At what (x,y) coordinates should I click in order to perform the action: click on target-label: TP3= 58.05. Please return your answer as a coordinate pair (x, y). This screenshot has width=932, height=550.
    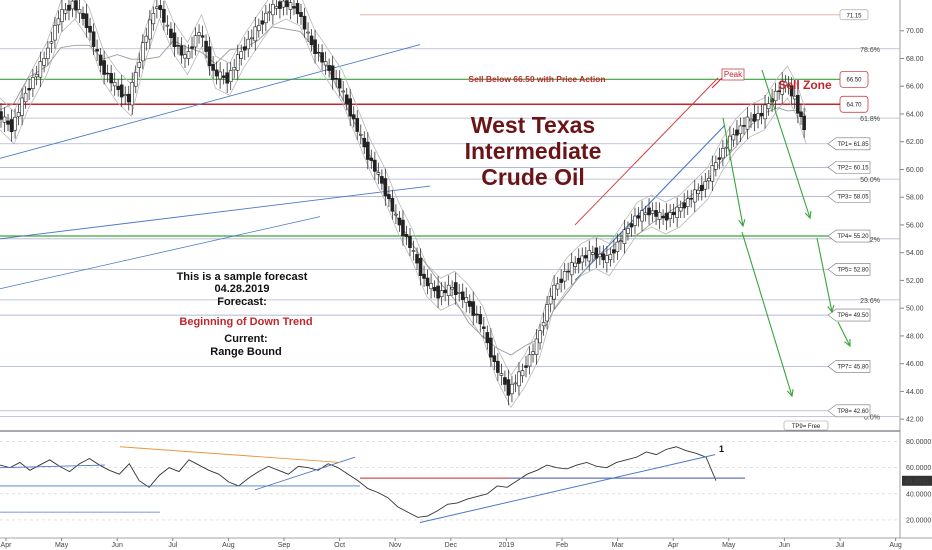
    Looking at the image, I should click on (853, 198).